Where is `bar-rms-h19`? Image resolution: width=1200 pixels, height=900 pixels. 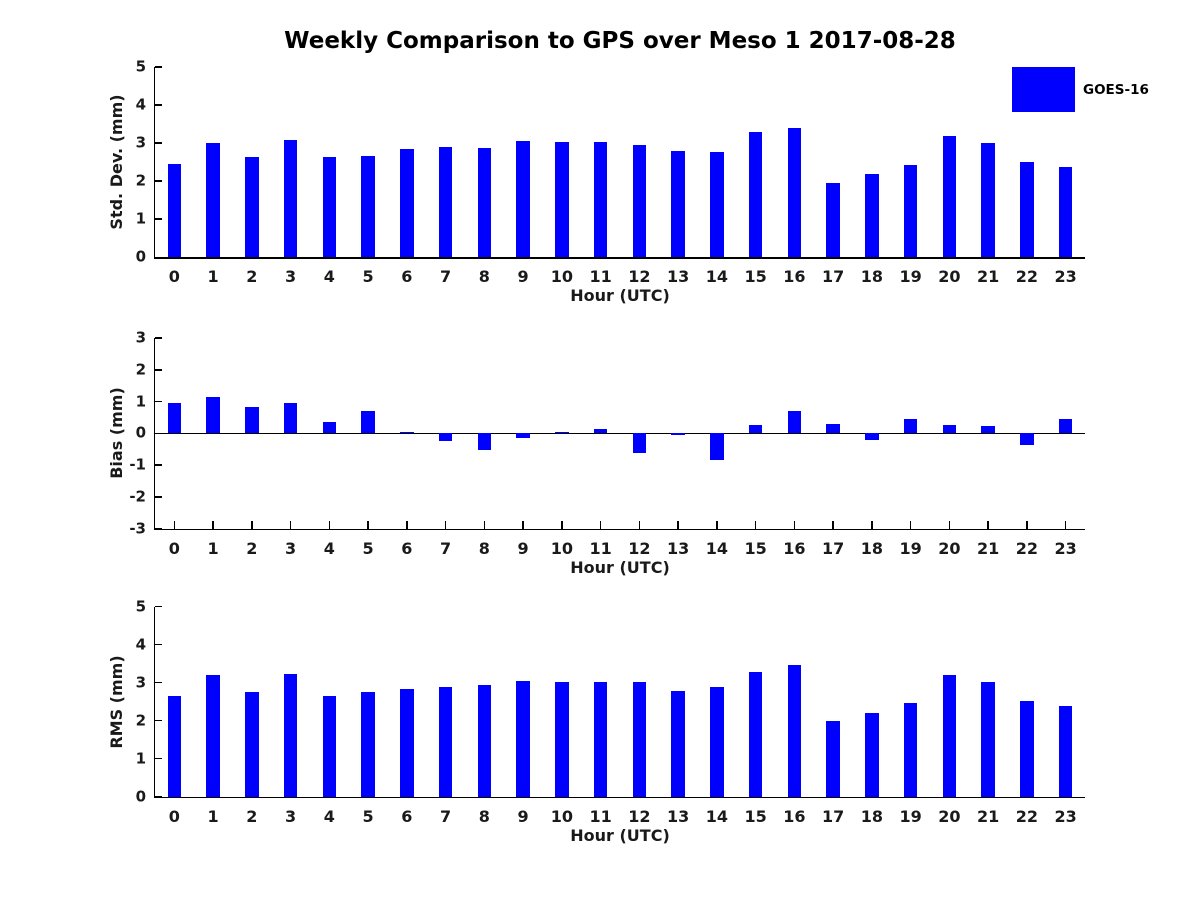
bar-rms-h19 is located at coordinates (910, 750).